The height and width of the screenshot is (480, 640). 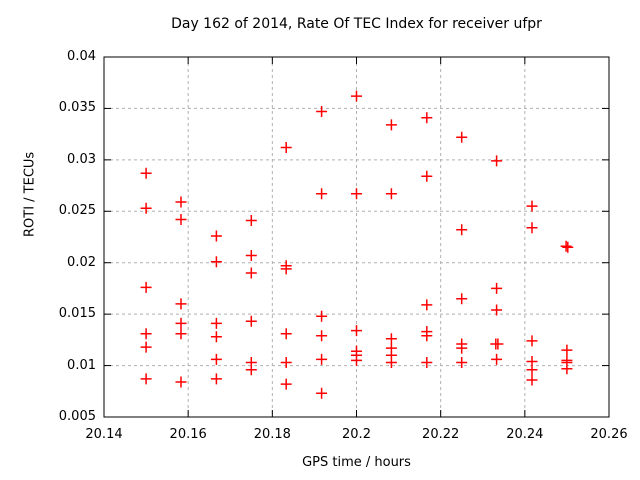 What do you see at coordinates (441, 434) in the screenshot?
I see `x-tick-label: 20.22` at bounding box center [441, 434].